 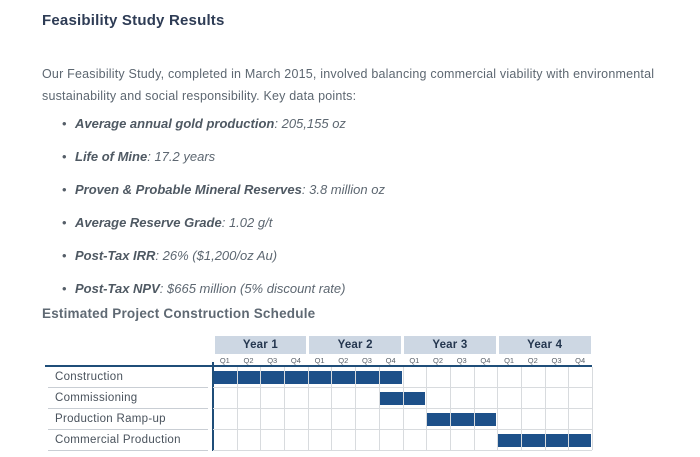 I want to click on list-item: • Post-Tax IRR: 26% ($1,200/oz Au), so click(x=223, y=256).